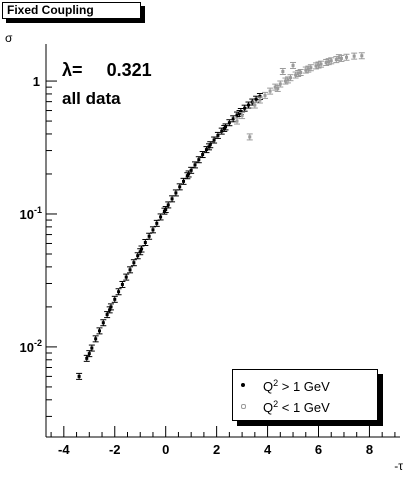 The width and height of the screenshot is (406, 486). I want to click on x-tick-label: -4, so click(64, 449).